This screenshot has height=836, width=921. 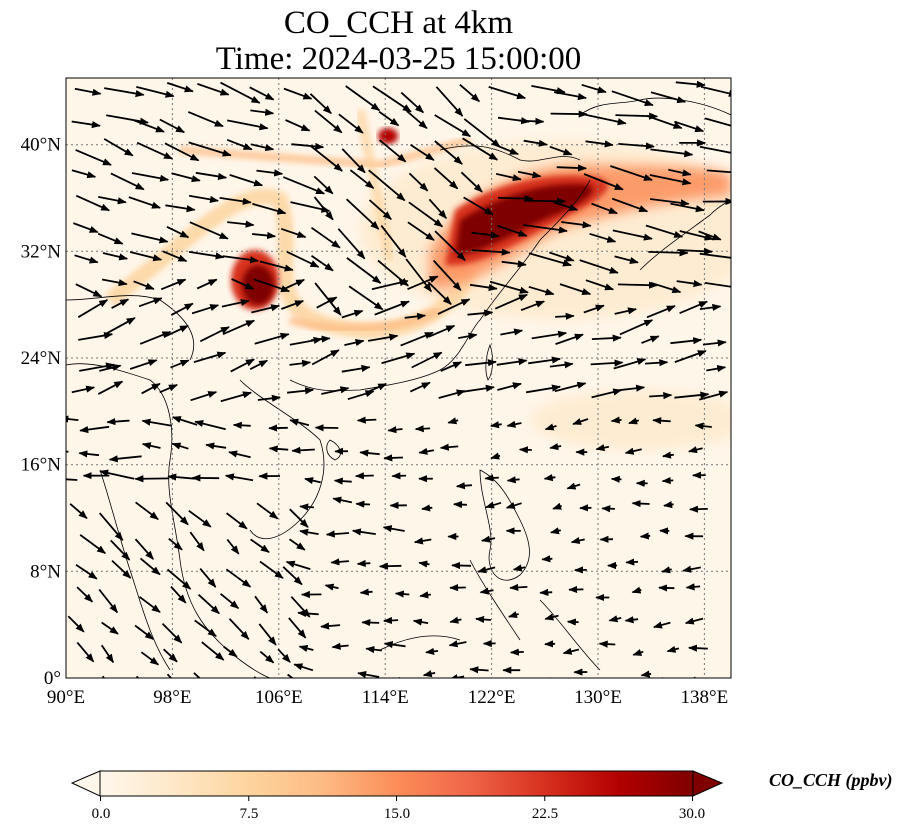 I want to click on lat-tick-label: 32°N, so click(x=41, y=251).